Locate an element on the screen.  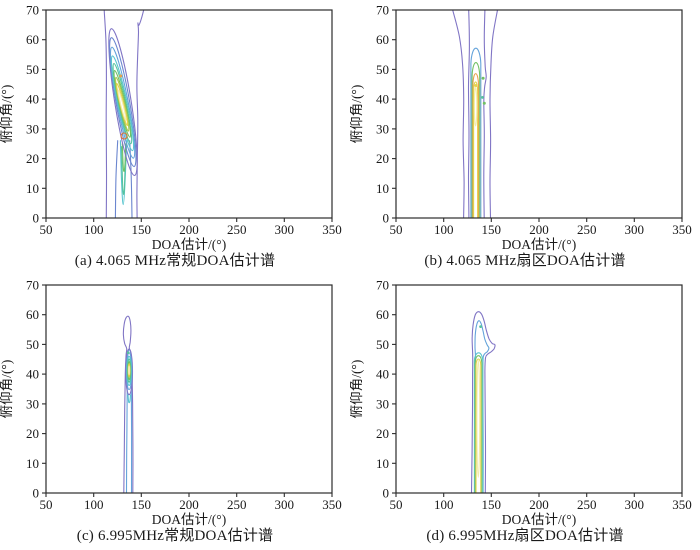
contour-set-a is located at coordinates (124, 114).